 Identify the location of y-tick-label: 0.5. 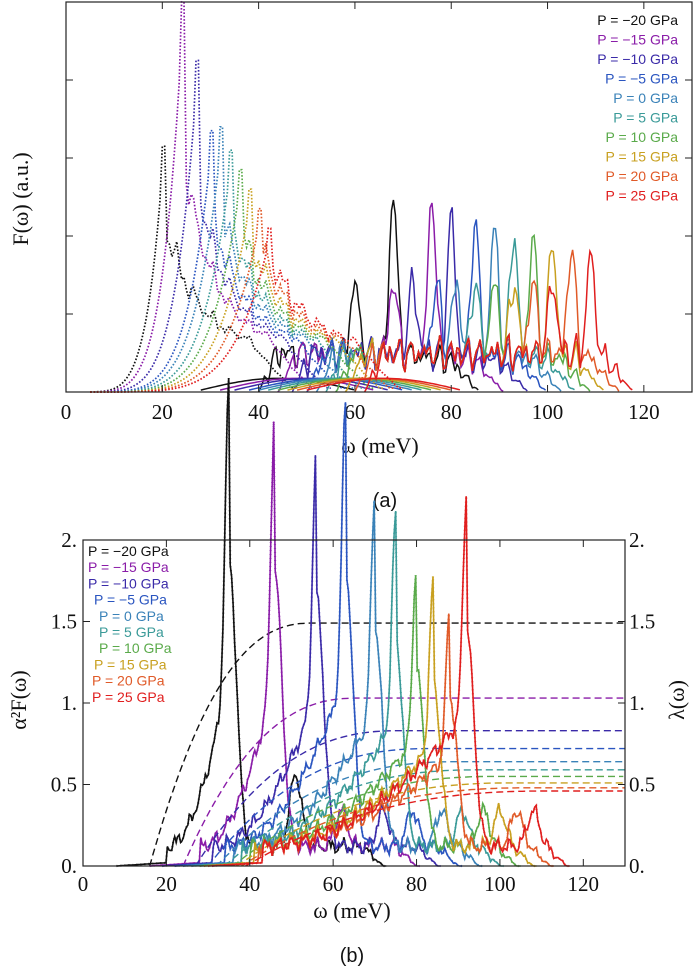
(64, 785).